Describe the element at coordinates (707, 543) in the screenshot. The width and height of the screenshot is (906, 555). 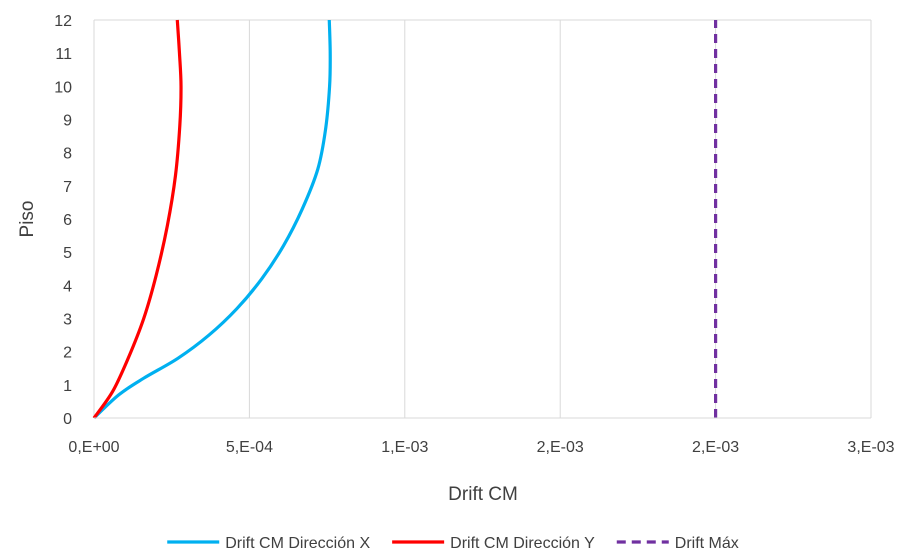
I see `legend-label-drift-max: Drift Máx` at that location.